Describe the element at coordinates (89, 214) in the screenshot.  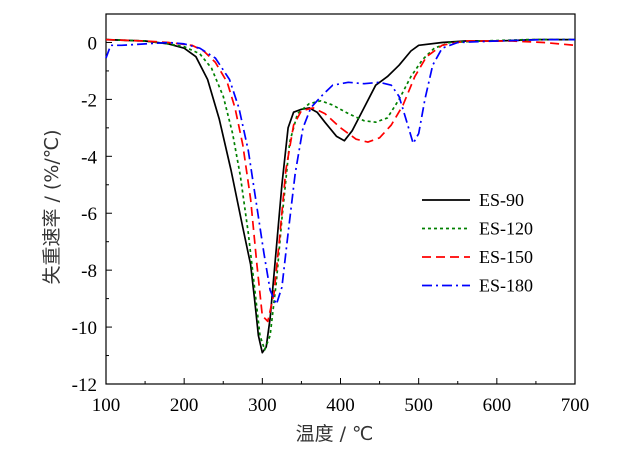
I see `y-tick-label: -6` at that location.